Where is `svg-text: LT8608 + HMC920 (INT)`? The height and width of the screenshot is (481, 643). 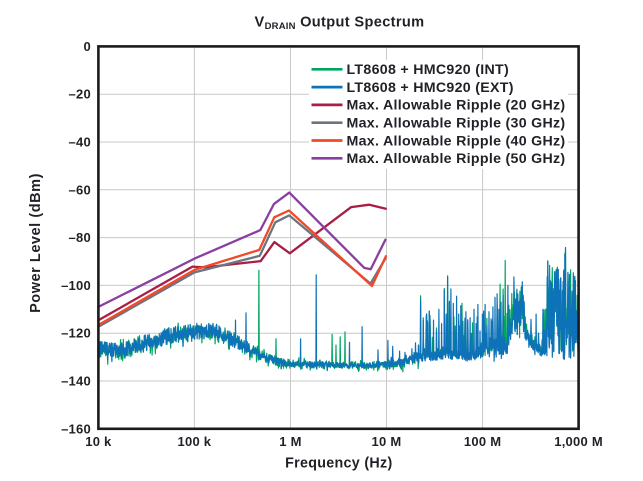 svg-text: LT8608 + HMC920 (INT) is located at coordinates (428, 70).